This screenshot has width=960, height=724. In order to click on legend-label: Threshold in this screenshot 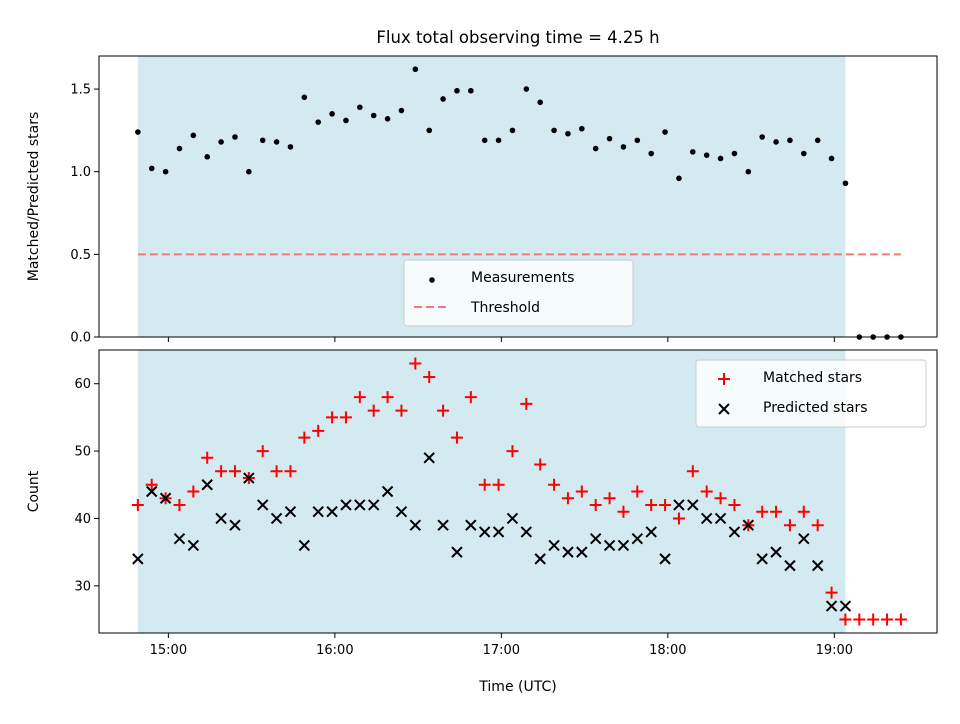, I will do `click(505, 308)`.